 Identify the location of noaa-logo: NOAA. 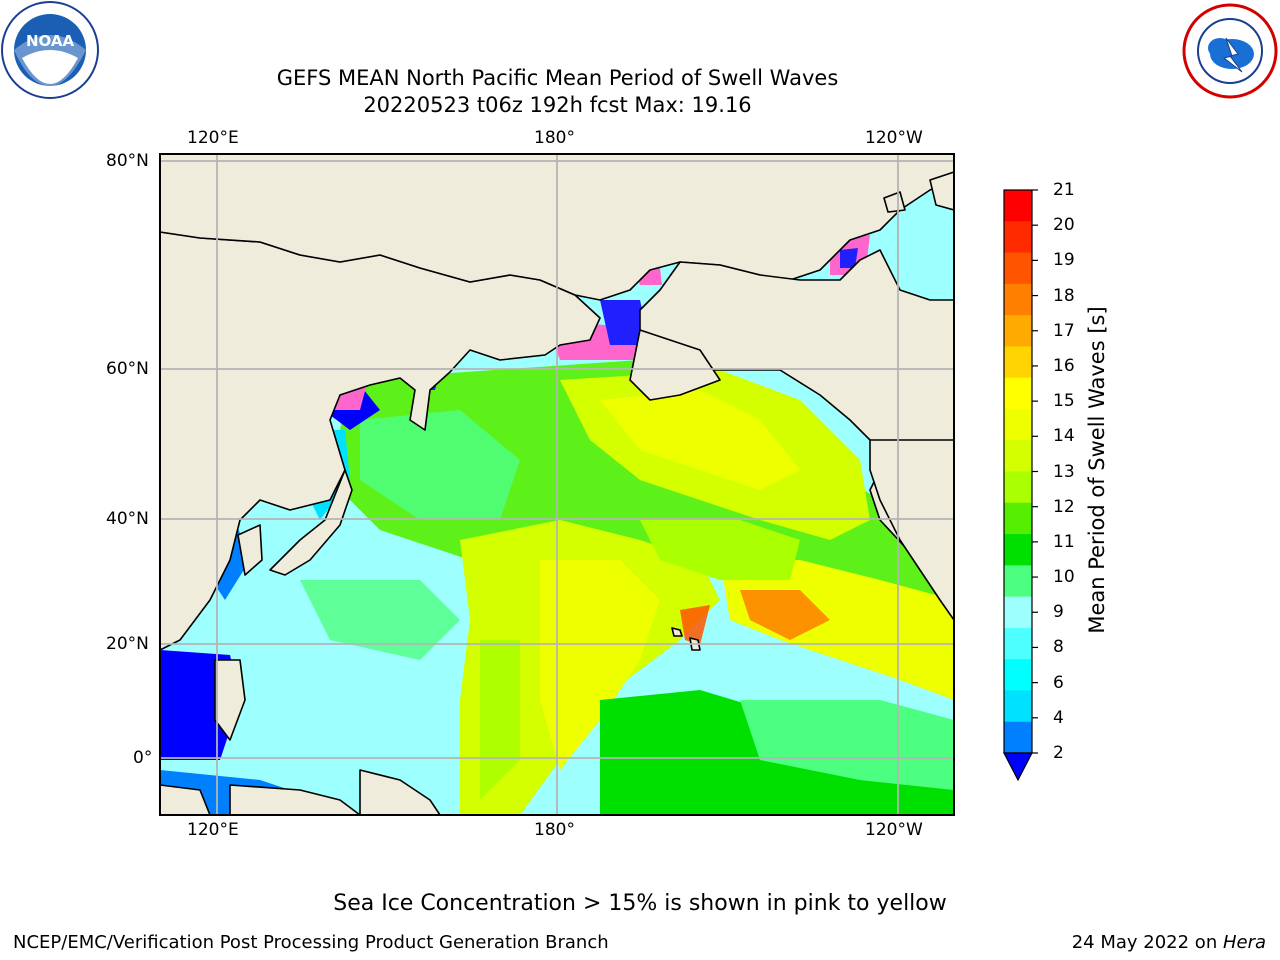
(50, 50).